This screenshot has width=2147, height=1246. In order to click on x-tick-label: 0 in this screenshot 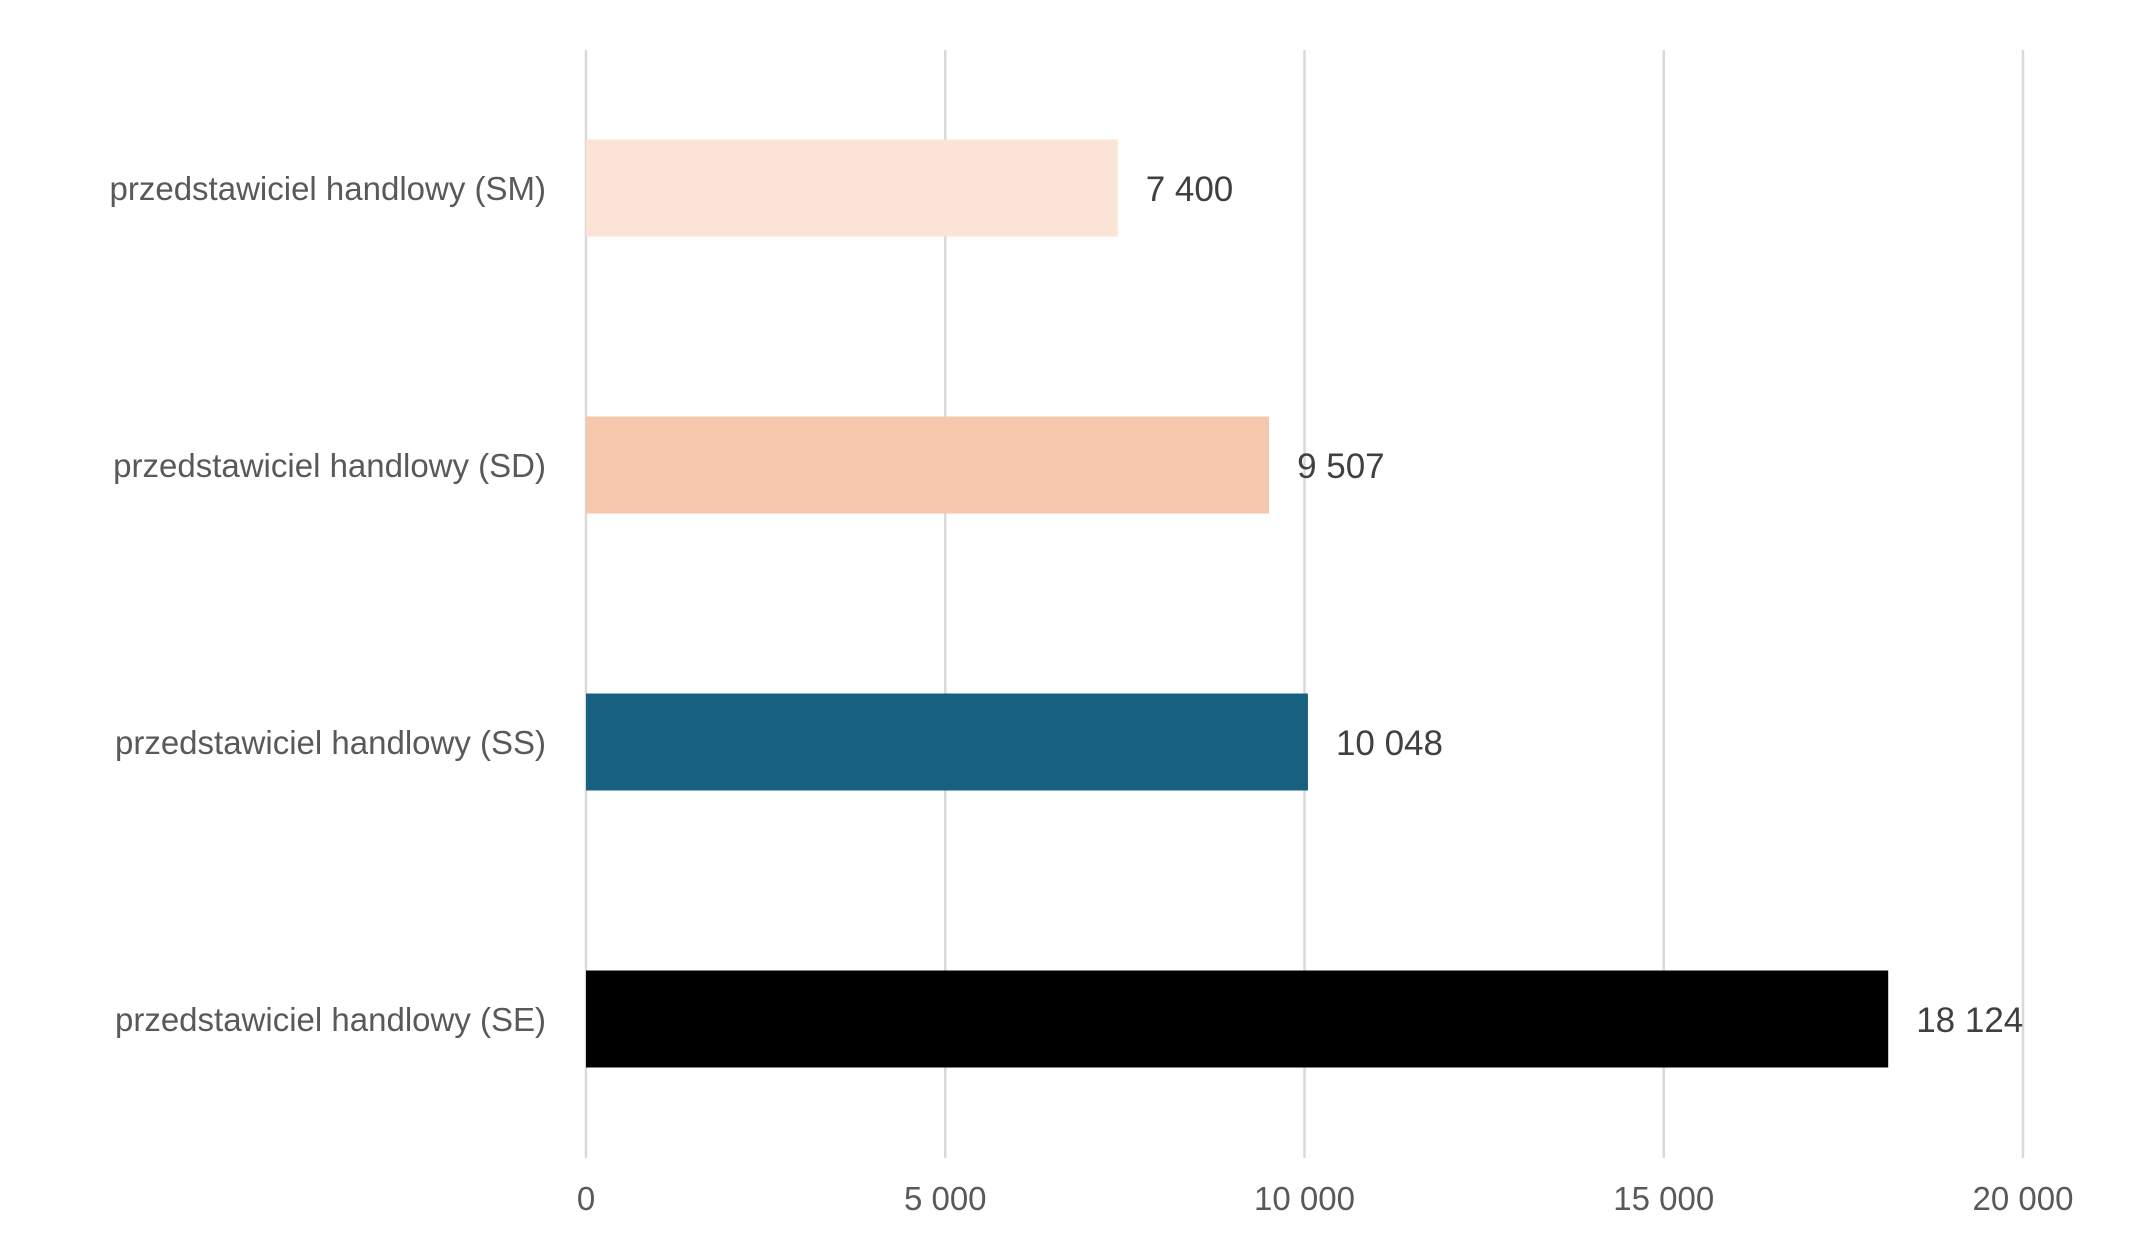, I will do `click(586, 1198)`.